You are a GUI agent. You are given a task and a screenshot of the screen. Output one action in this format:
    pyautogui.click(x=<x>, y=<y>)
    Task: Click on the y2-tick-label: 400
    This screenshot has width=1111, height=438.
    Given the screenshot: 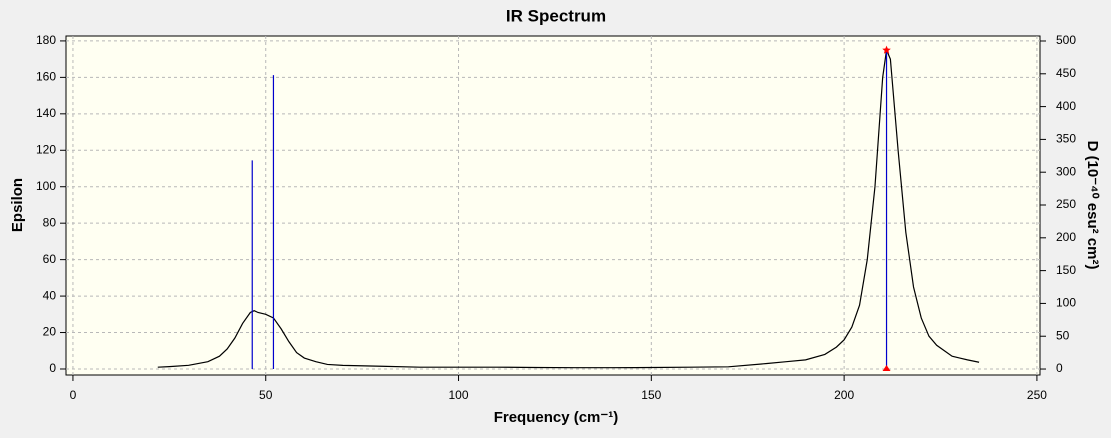 What is the action you would take?
    pyautogui.click(x=1066, y=106)
    